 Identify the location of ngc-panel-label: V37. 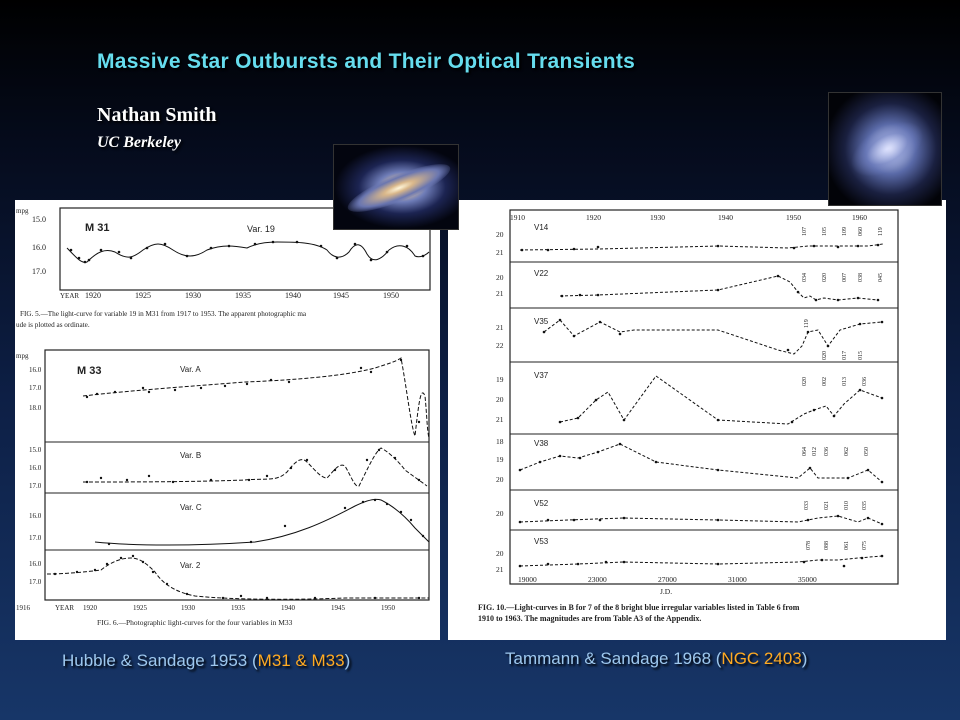
(541, 375).